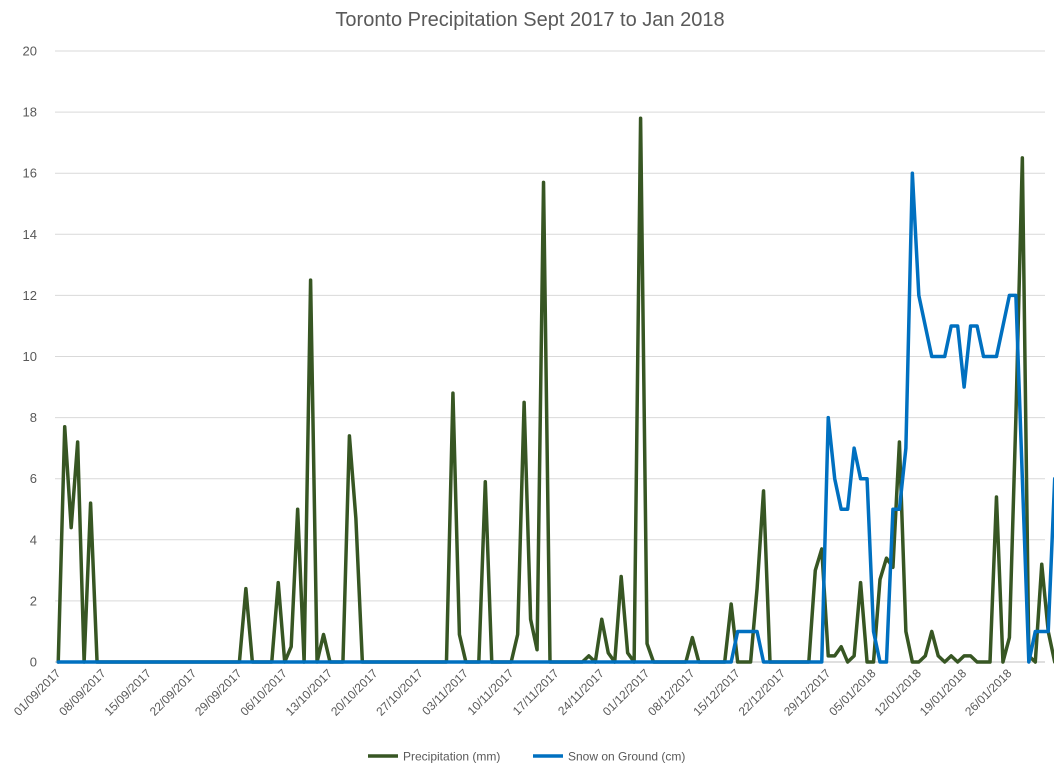  Describe the element at coordinates (37, 692) in the screenshot. I see `x-tick-label: 01/09/2017` at that location.